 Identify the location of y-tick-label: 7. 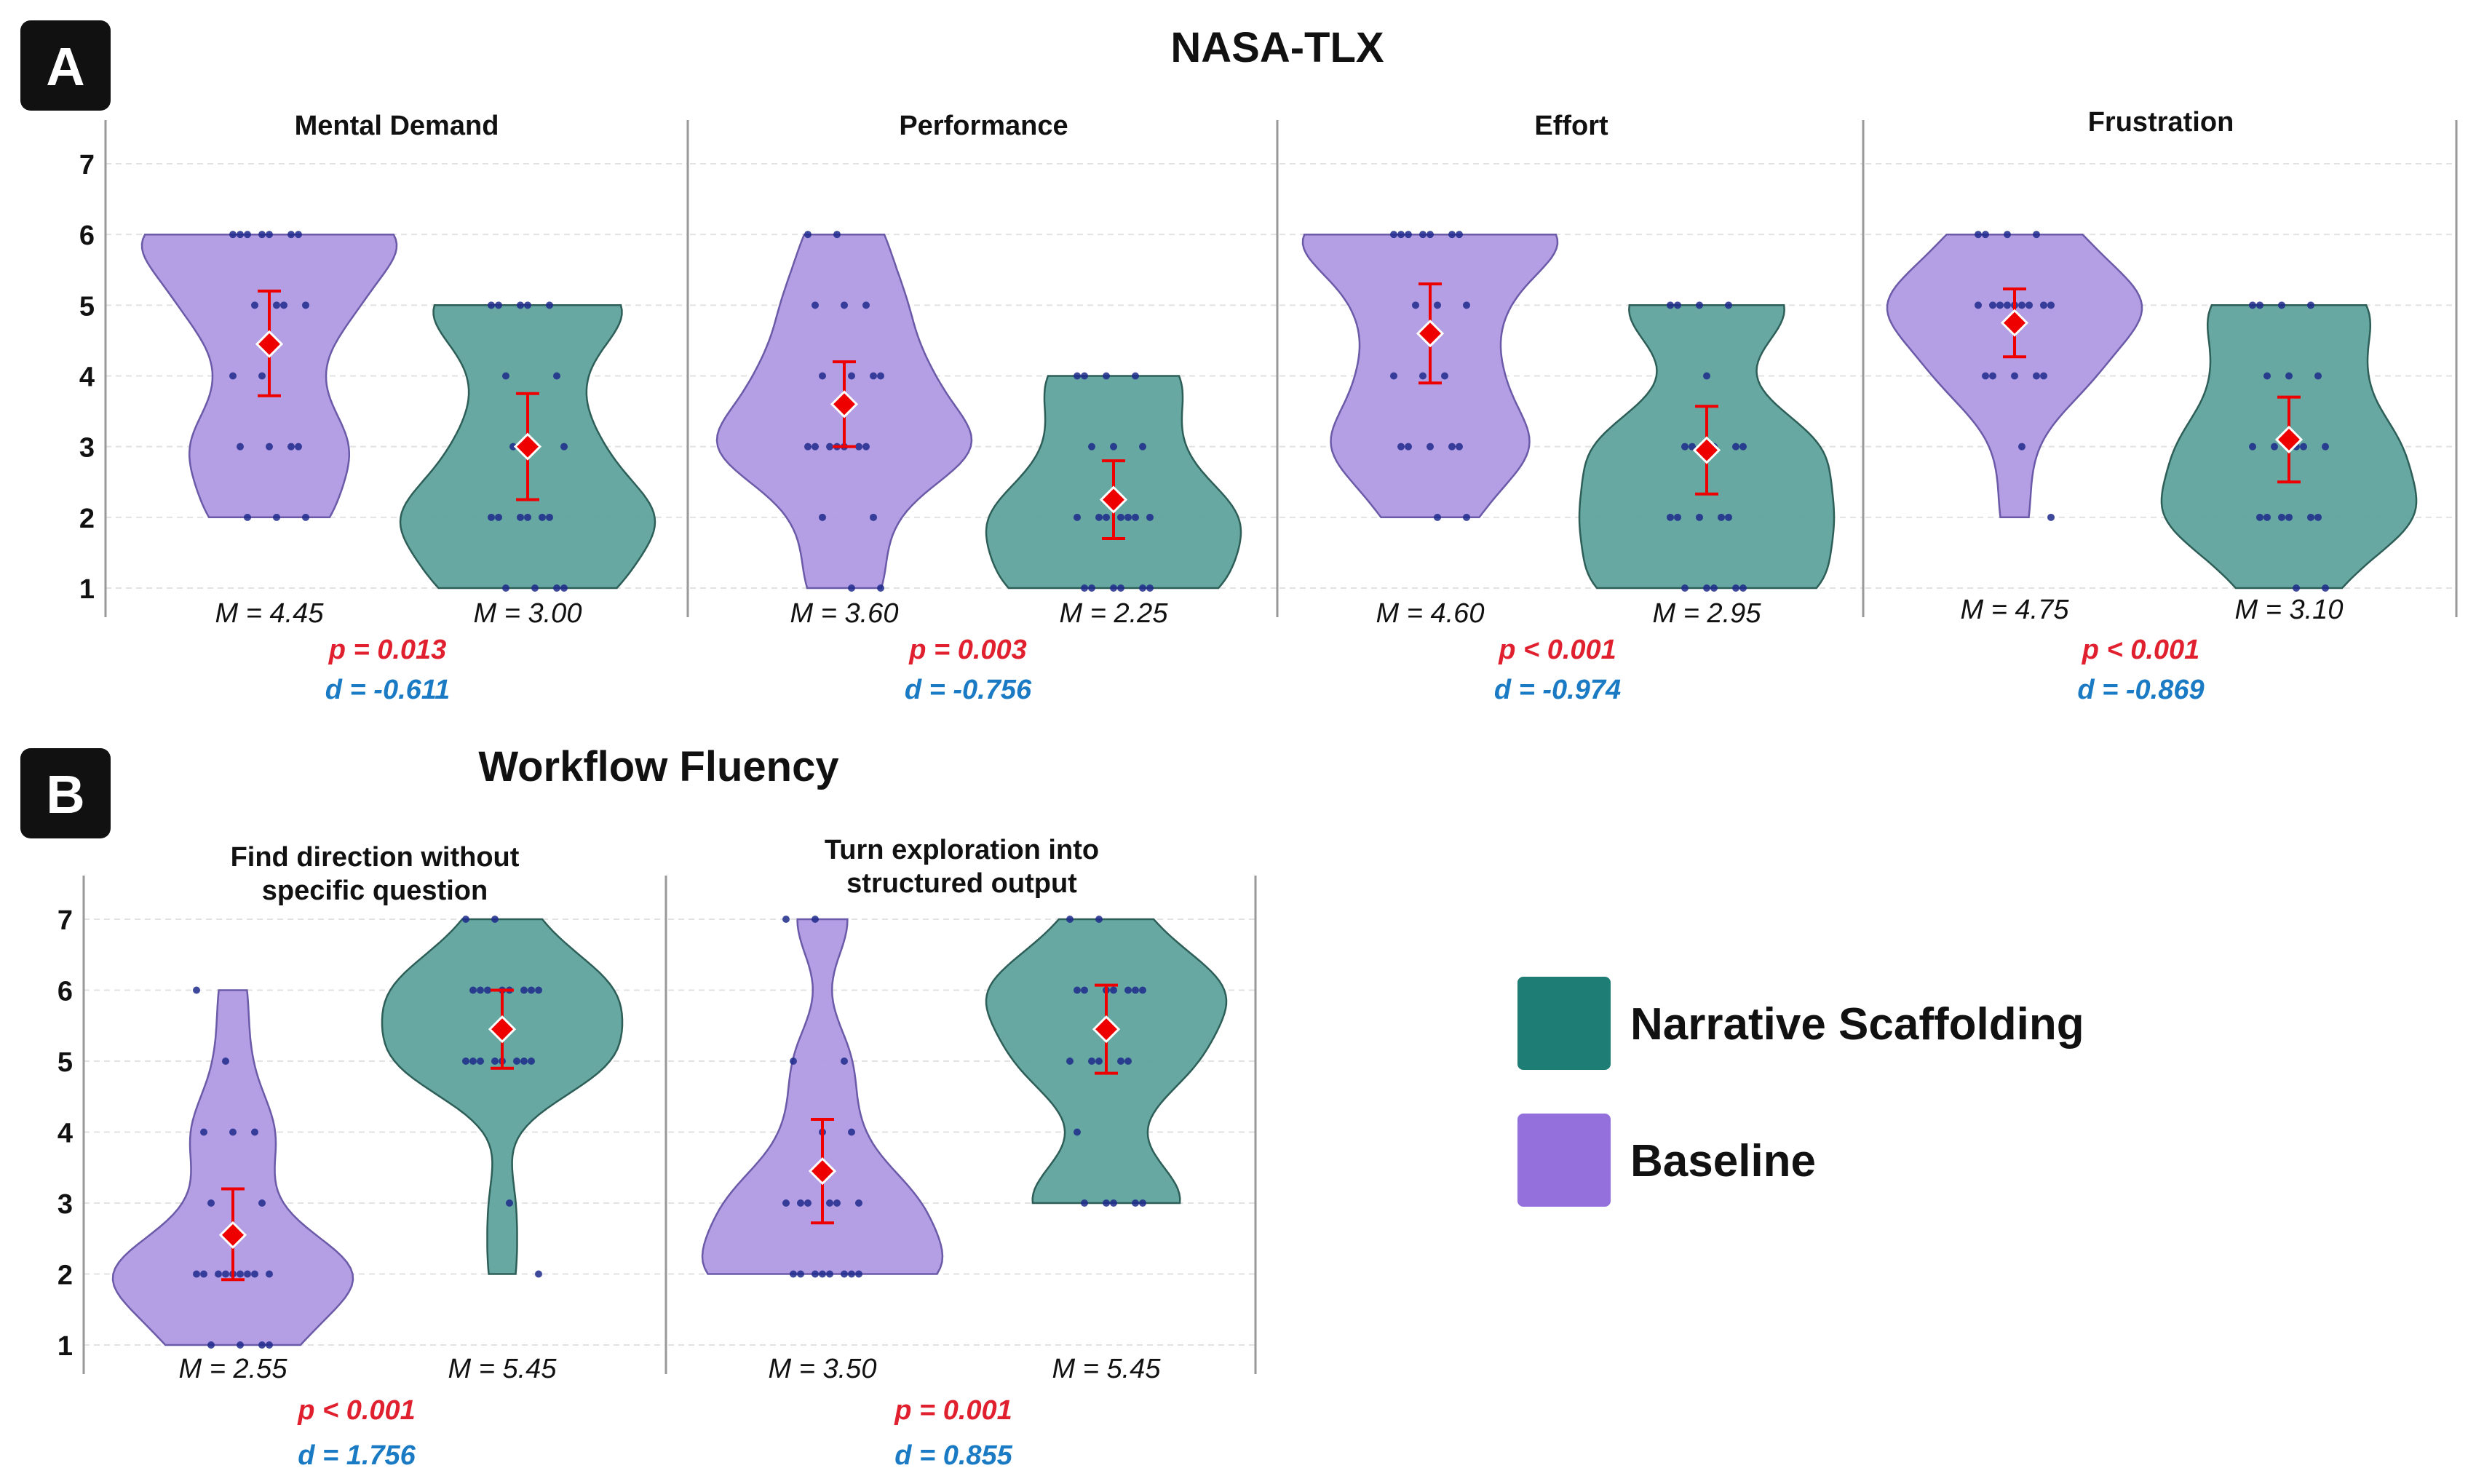
(87, 165).